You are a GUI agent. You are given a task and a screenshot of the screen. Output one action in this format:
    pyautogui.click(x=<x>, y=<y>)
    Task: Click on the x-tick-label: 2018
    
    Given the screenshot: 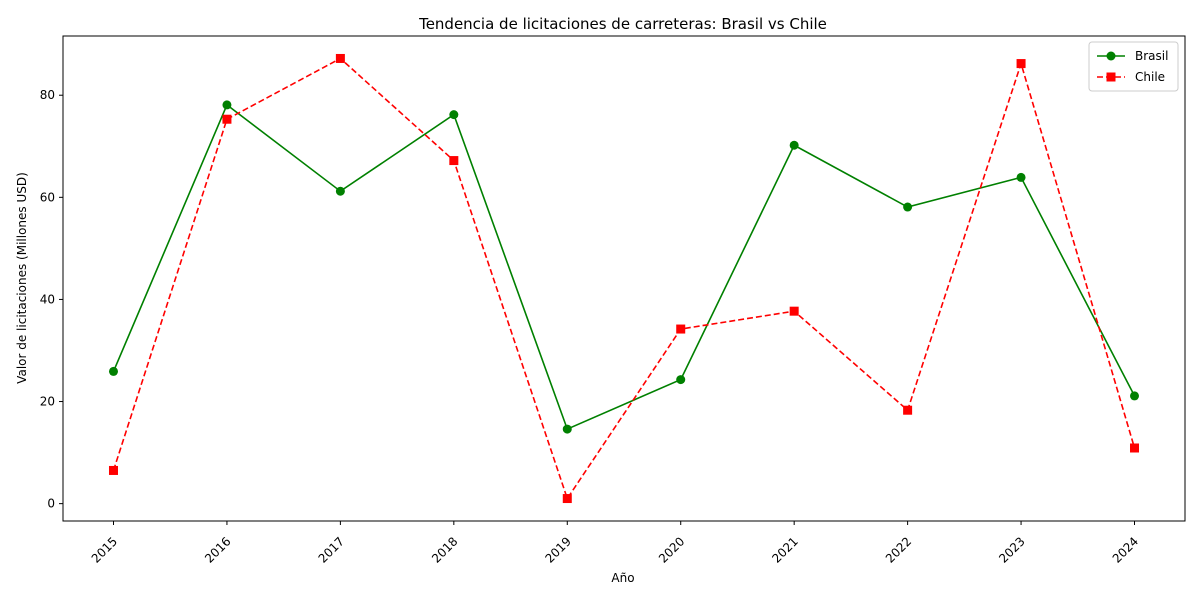 What is the action you would take?
    pyautogui.click(x=444, y=549)
    